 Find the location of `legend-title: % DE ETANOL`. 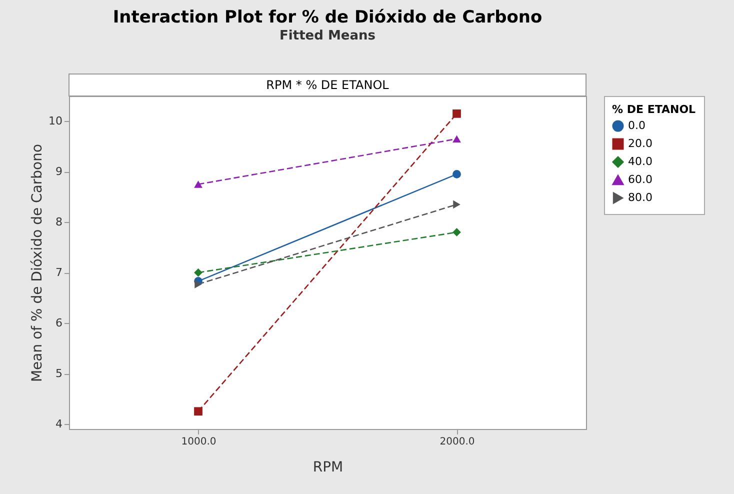

legend-title: % DE ETANOL is located at coordinates (654, 109).